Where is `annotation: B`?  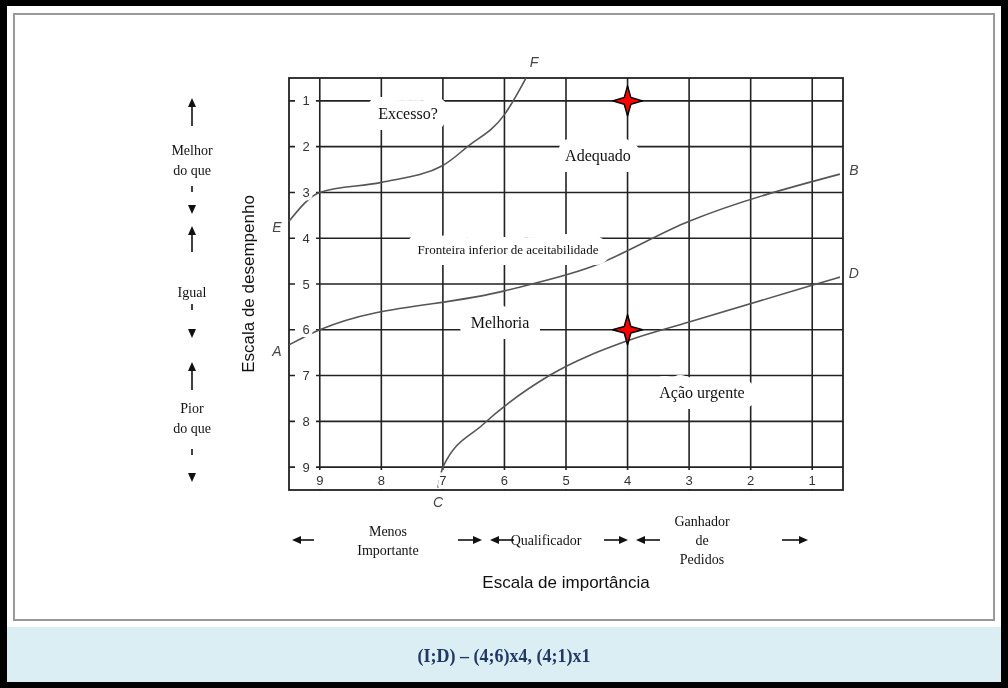 annotation: B is located at coordinates (854, 170).